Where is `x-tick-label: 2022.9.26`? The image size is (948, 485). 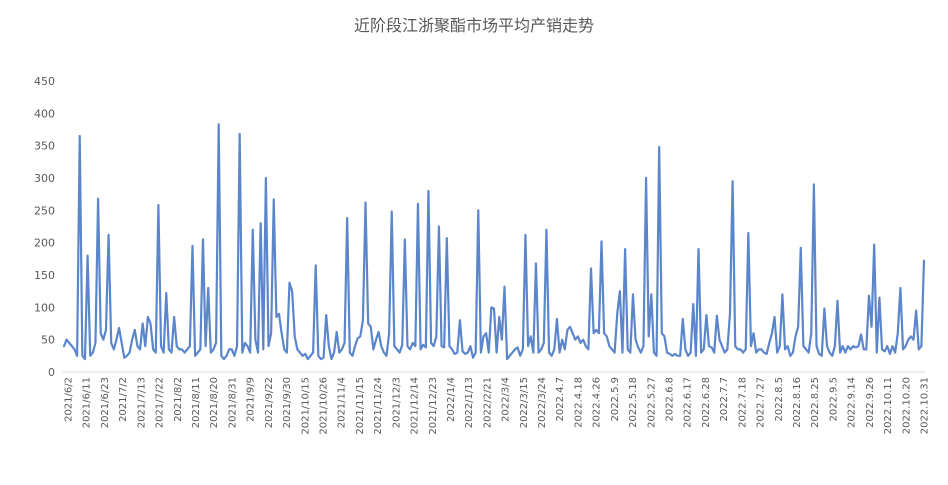 x-tick-label: 2022.9.26 is located at coordinates (870, 402).